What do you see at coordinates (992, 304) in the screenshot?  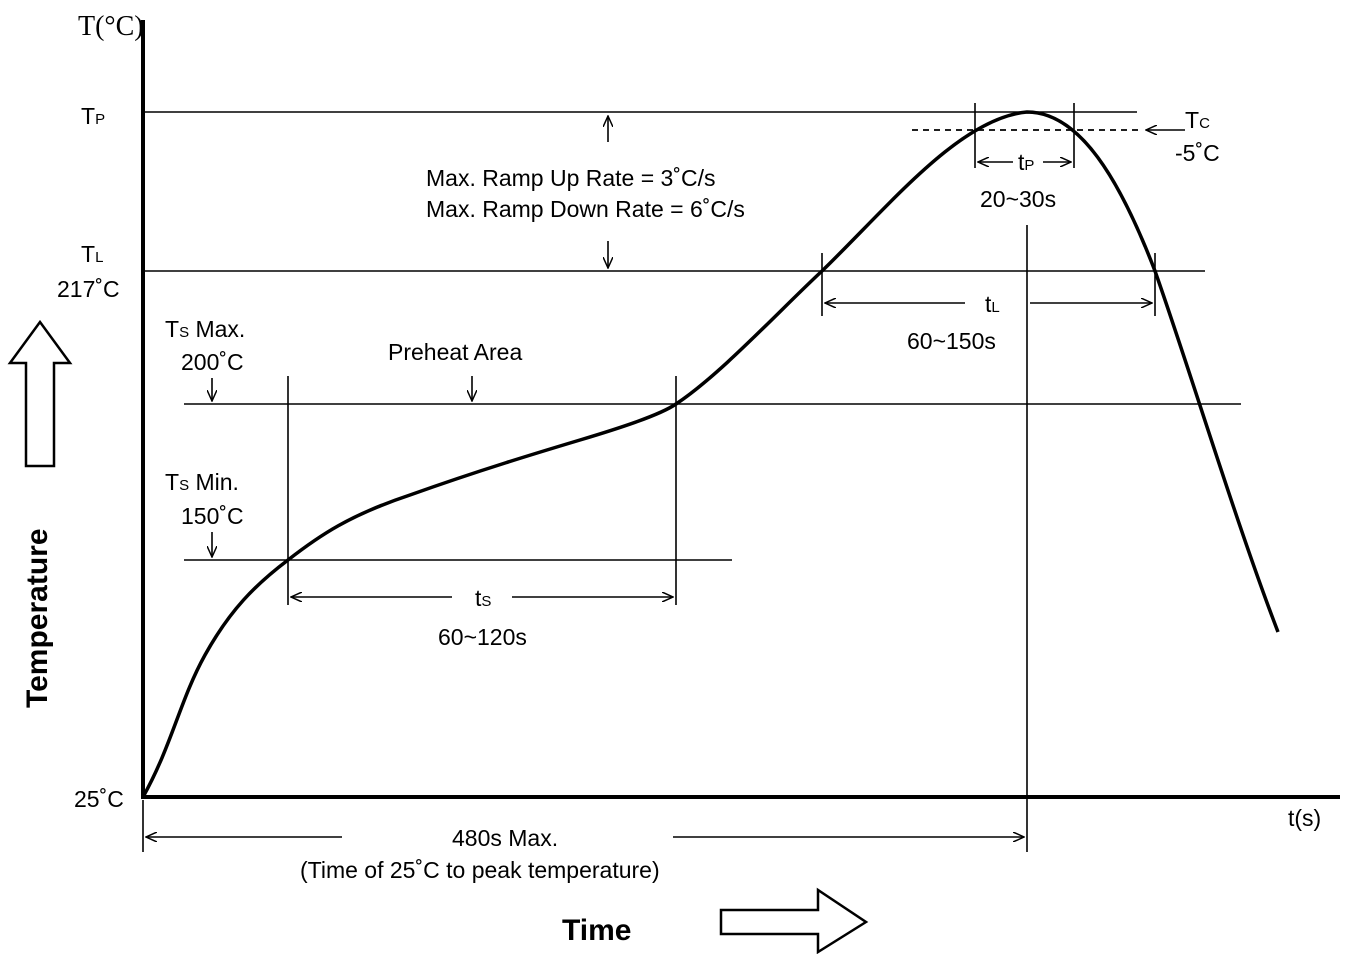 I see `tl-interval-label: tL` at bounding box center [992, 304].